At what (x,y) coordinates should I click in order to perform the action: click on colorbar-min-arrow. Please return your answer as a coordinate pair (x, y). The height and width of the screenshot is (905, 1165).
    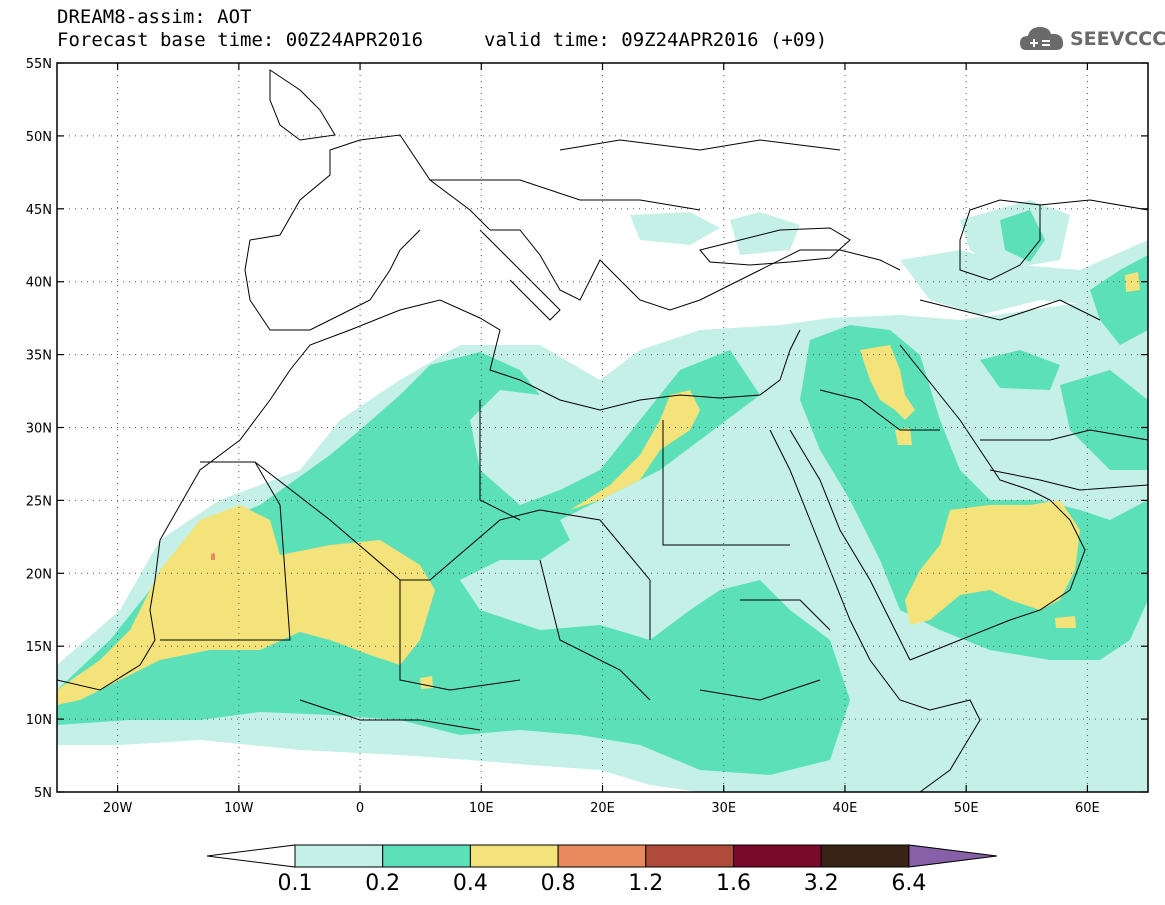
    Looking at the image, I should click on (251, 856).